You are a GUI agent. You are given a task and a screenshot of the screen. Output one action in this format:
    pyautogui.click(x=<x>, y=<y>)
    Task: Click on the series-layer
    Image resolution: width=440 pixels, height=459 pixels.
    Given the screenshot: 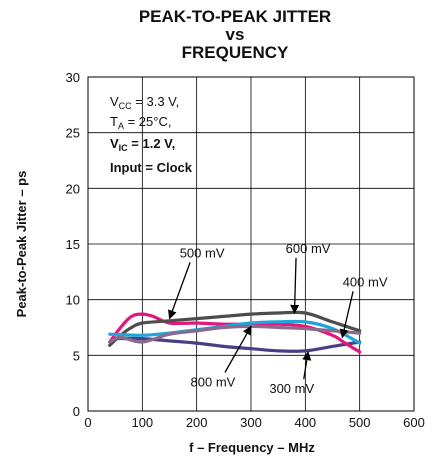 What is the action you would take?
    pyautogui.click(x=235, y=332)
    